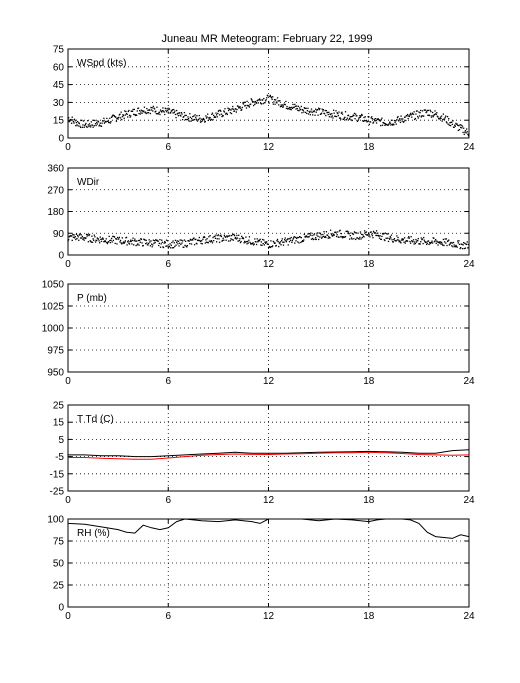  What do you see at coordinates (59, 406) in the screenshot?
I see `y-tick-label: 25` at bounding box center [59, 406].